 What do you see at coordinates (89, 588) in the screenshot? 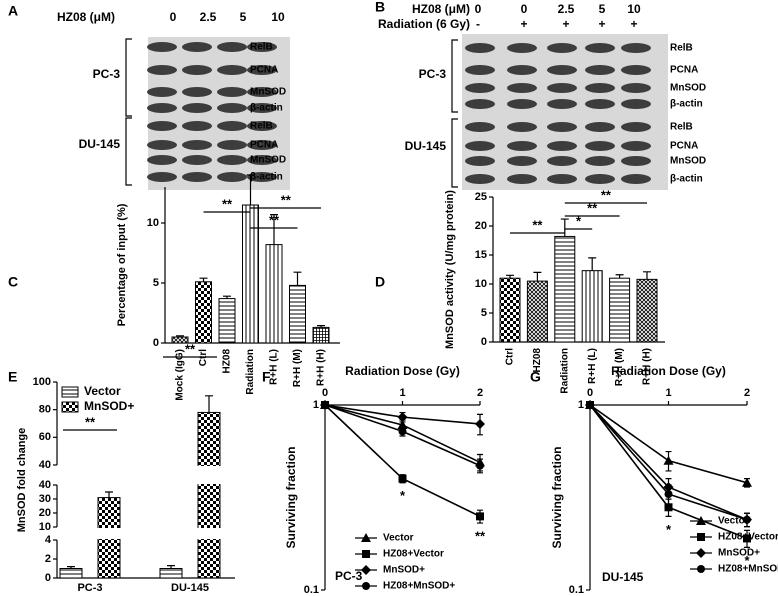
I see `x-tick-label: PC-3` at bounding box center [89, 588].